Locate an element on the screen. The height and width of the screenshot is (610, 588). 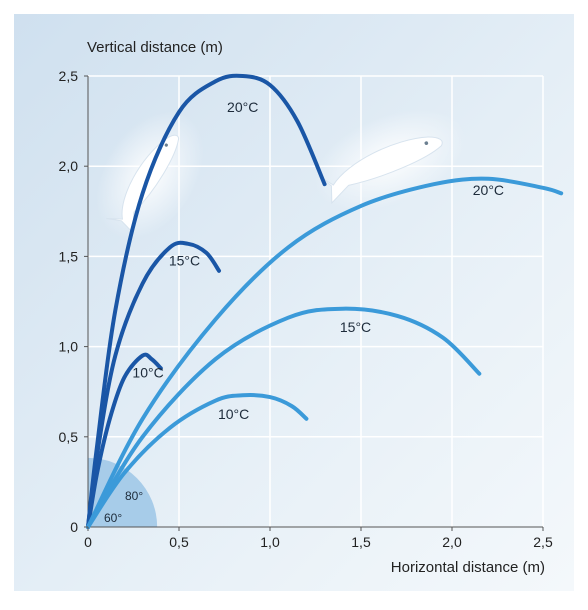
curve-label-3: 20°C is located at coordinates (488, 190).